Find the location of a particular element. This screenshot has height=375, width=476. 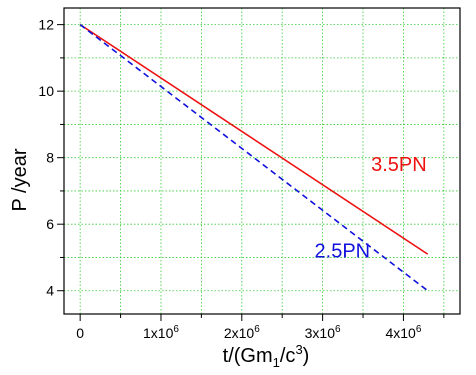

series-labels: 3.5PN 2.5PN is located at coordinates (371, 208).